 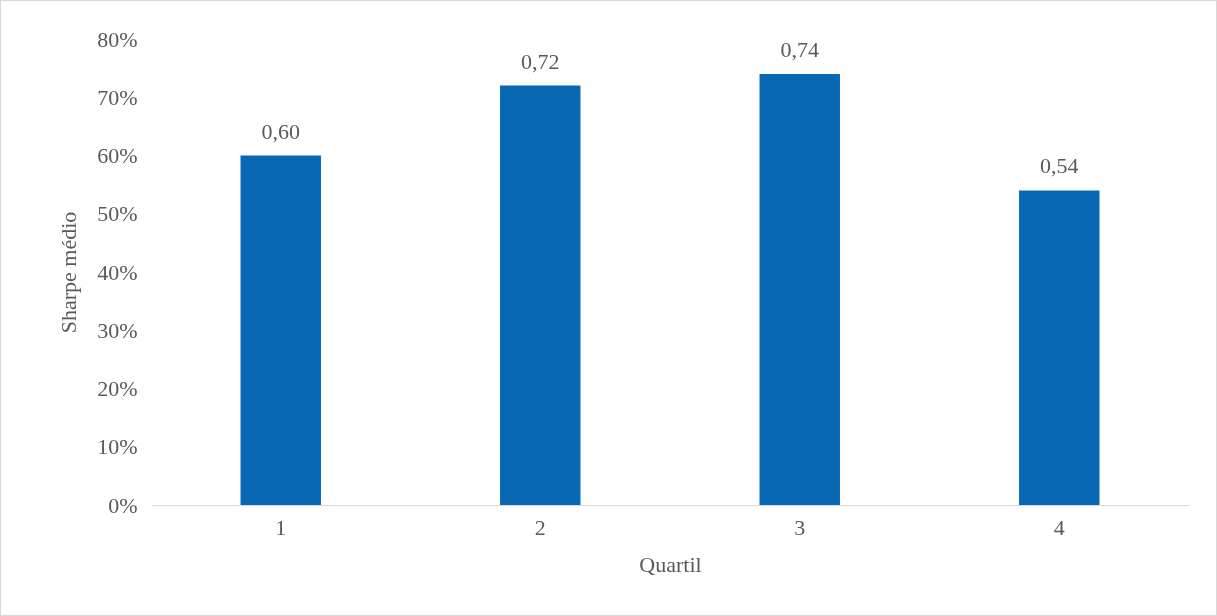 What do you see at coordinates (1059, 527) in the screenshot?
I see `x-tick-label: 4` at bounding box center [1059, 527].